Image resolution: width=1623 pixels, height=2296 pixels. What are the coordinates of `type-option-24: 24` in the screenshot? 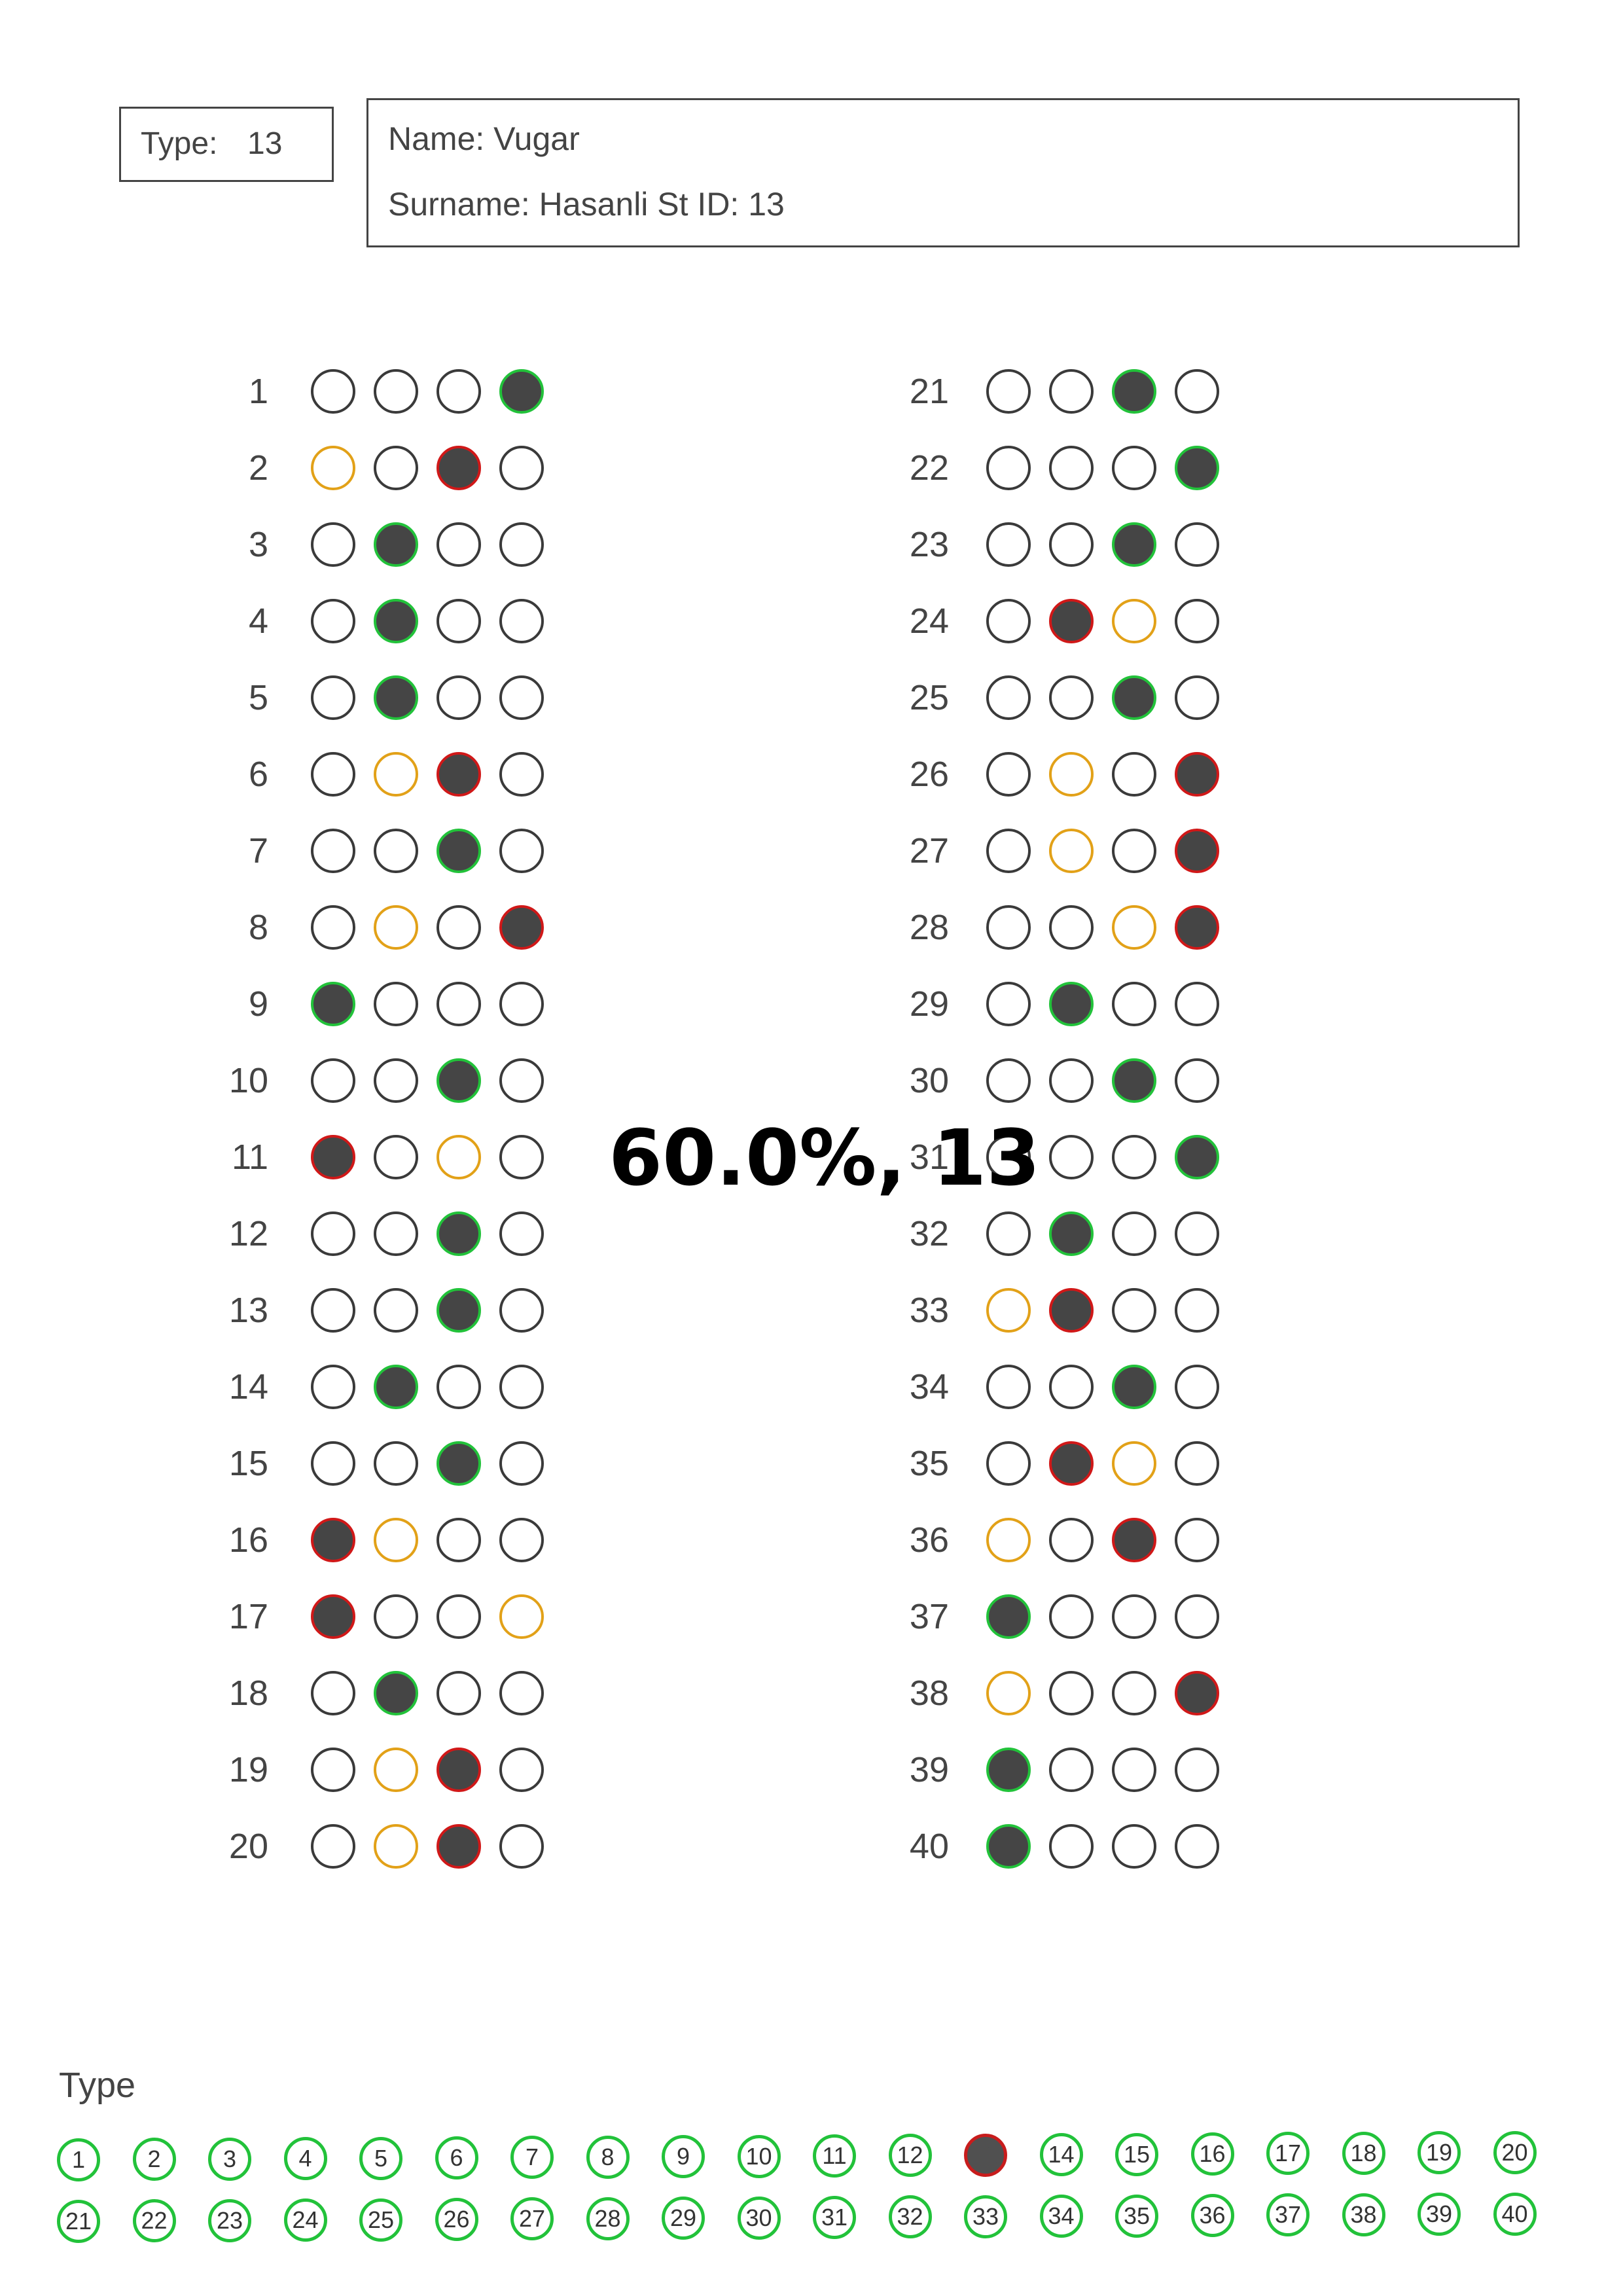 It's located at (305, 2220).